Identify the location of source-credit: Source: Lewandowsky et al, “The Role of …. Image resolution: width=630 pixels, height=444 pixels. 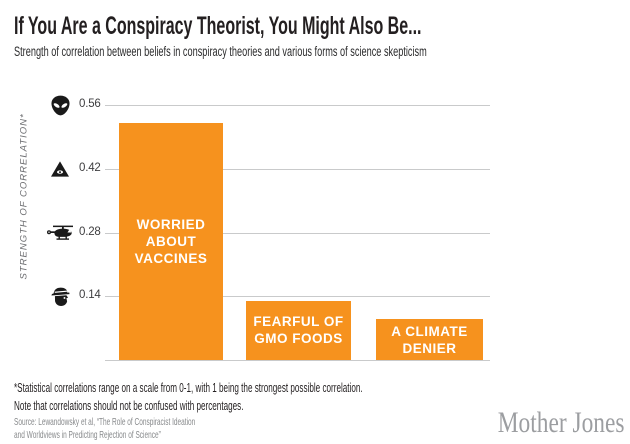
(104, 428).